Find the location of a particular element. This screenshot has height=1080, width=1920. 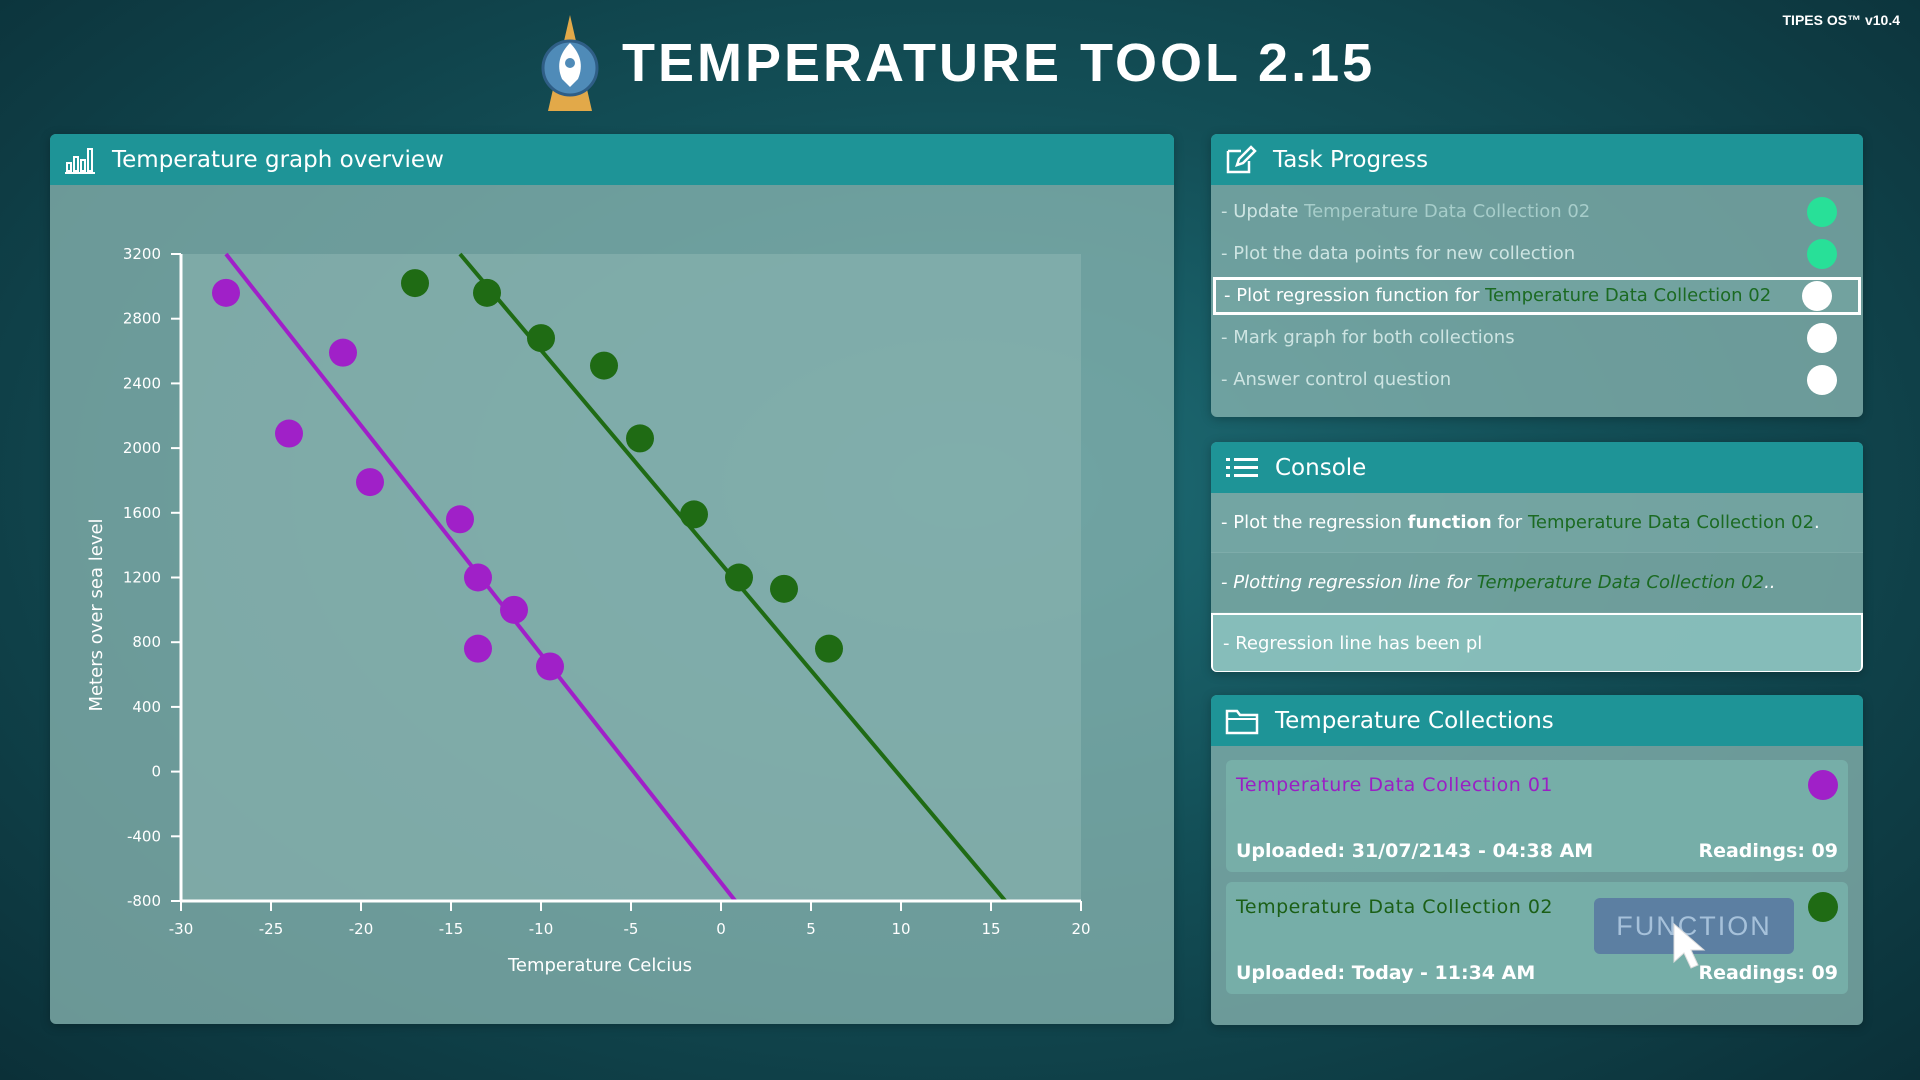

bar-chart-icon is located at coordinates (80, 160).